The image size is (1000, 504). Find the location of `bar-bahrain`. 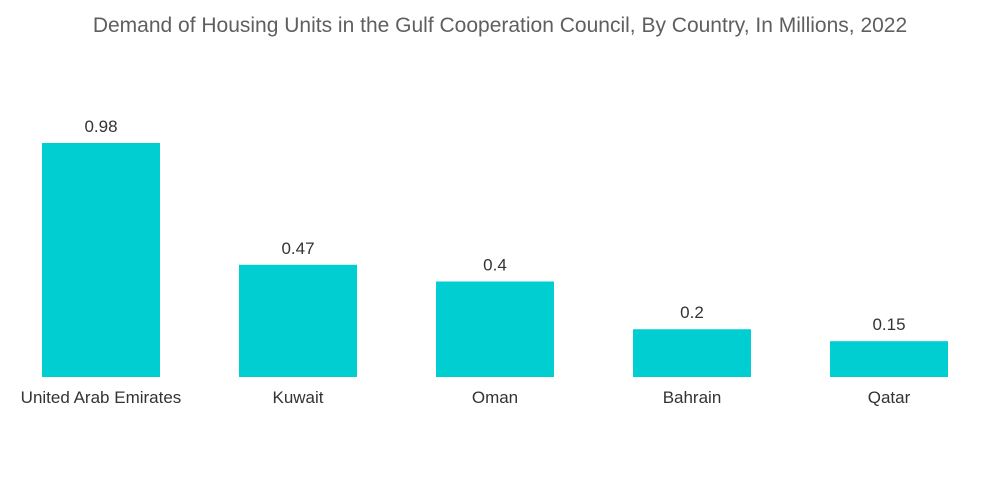

bar-bahrain is located at coordinates (692, 353).